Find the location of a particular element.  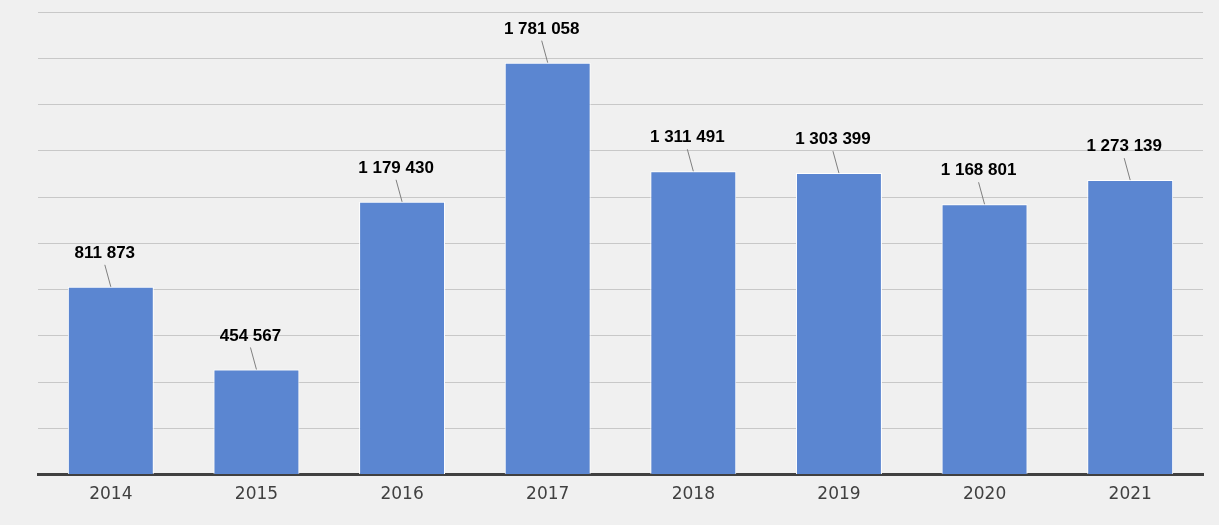

data-label: 1 168 801 is located at coordinates (978, 170).